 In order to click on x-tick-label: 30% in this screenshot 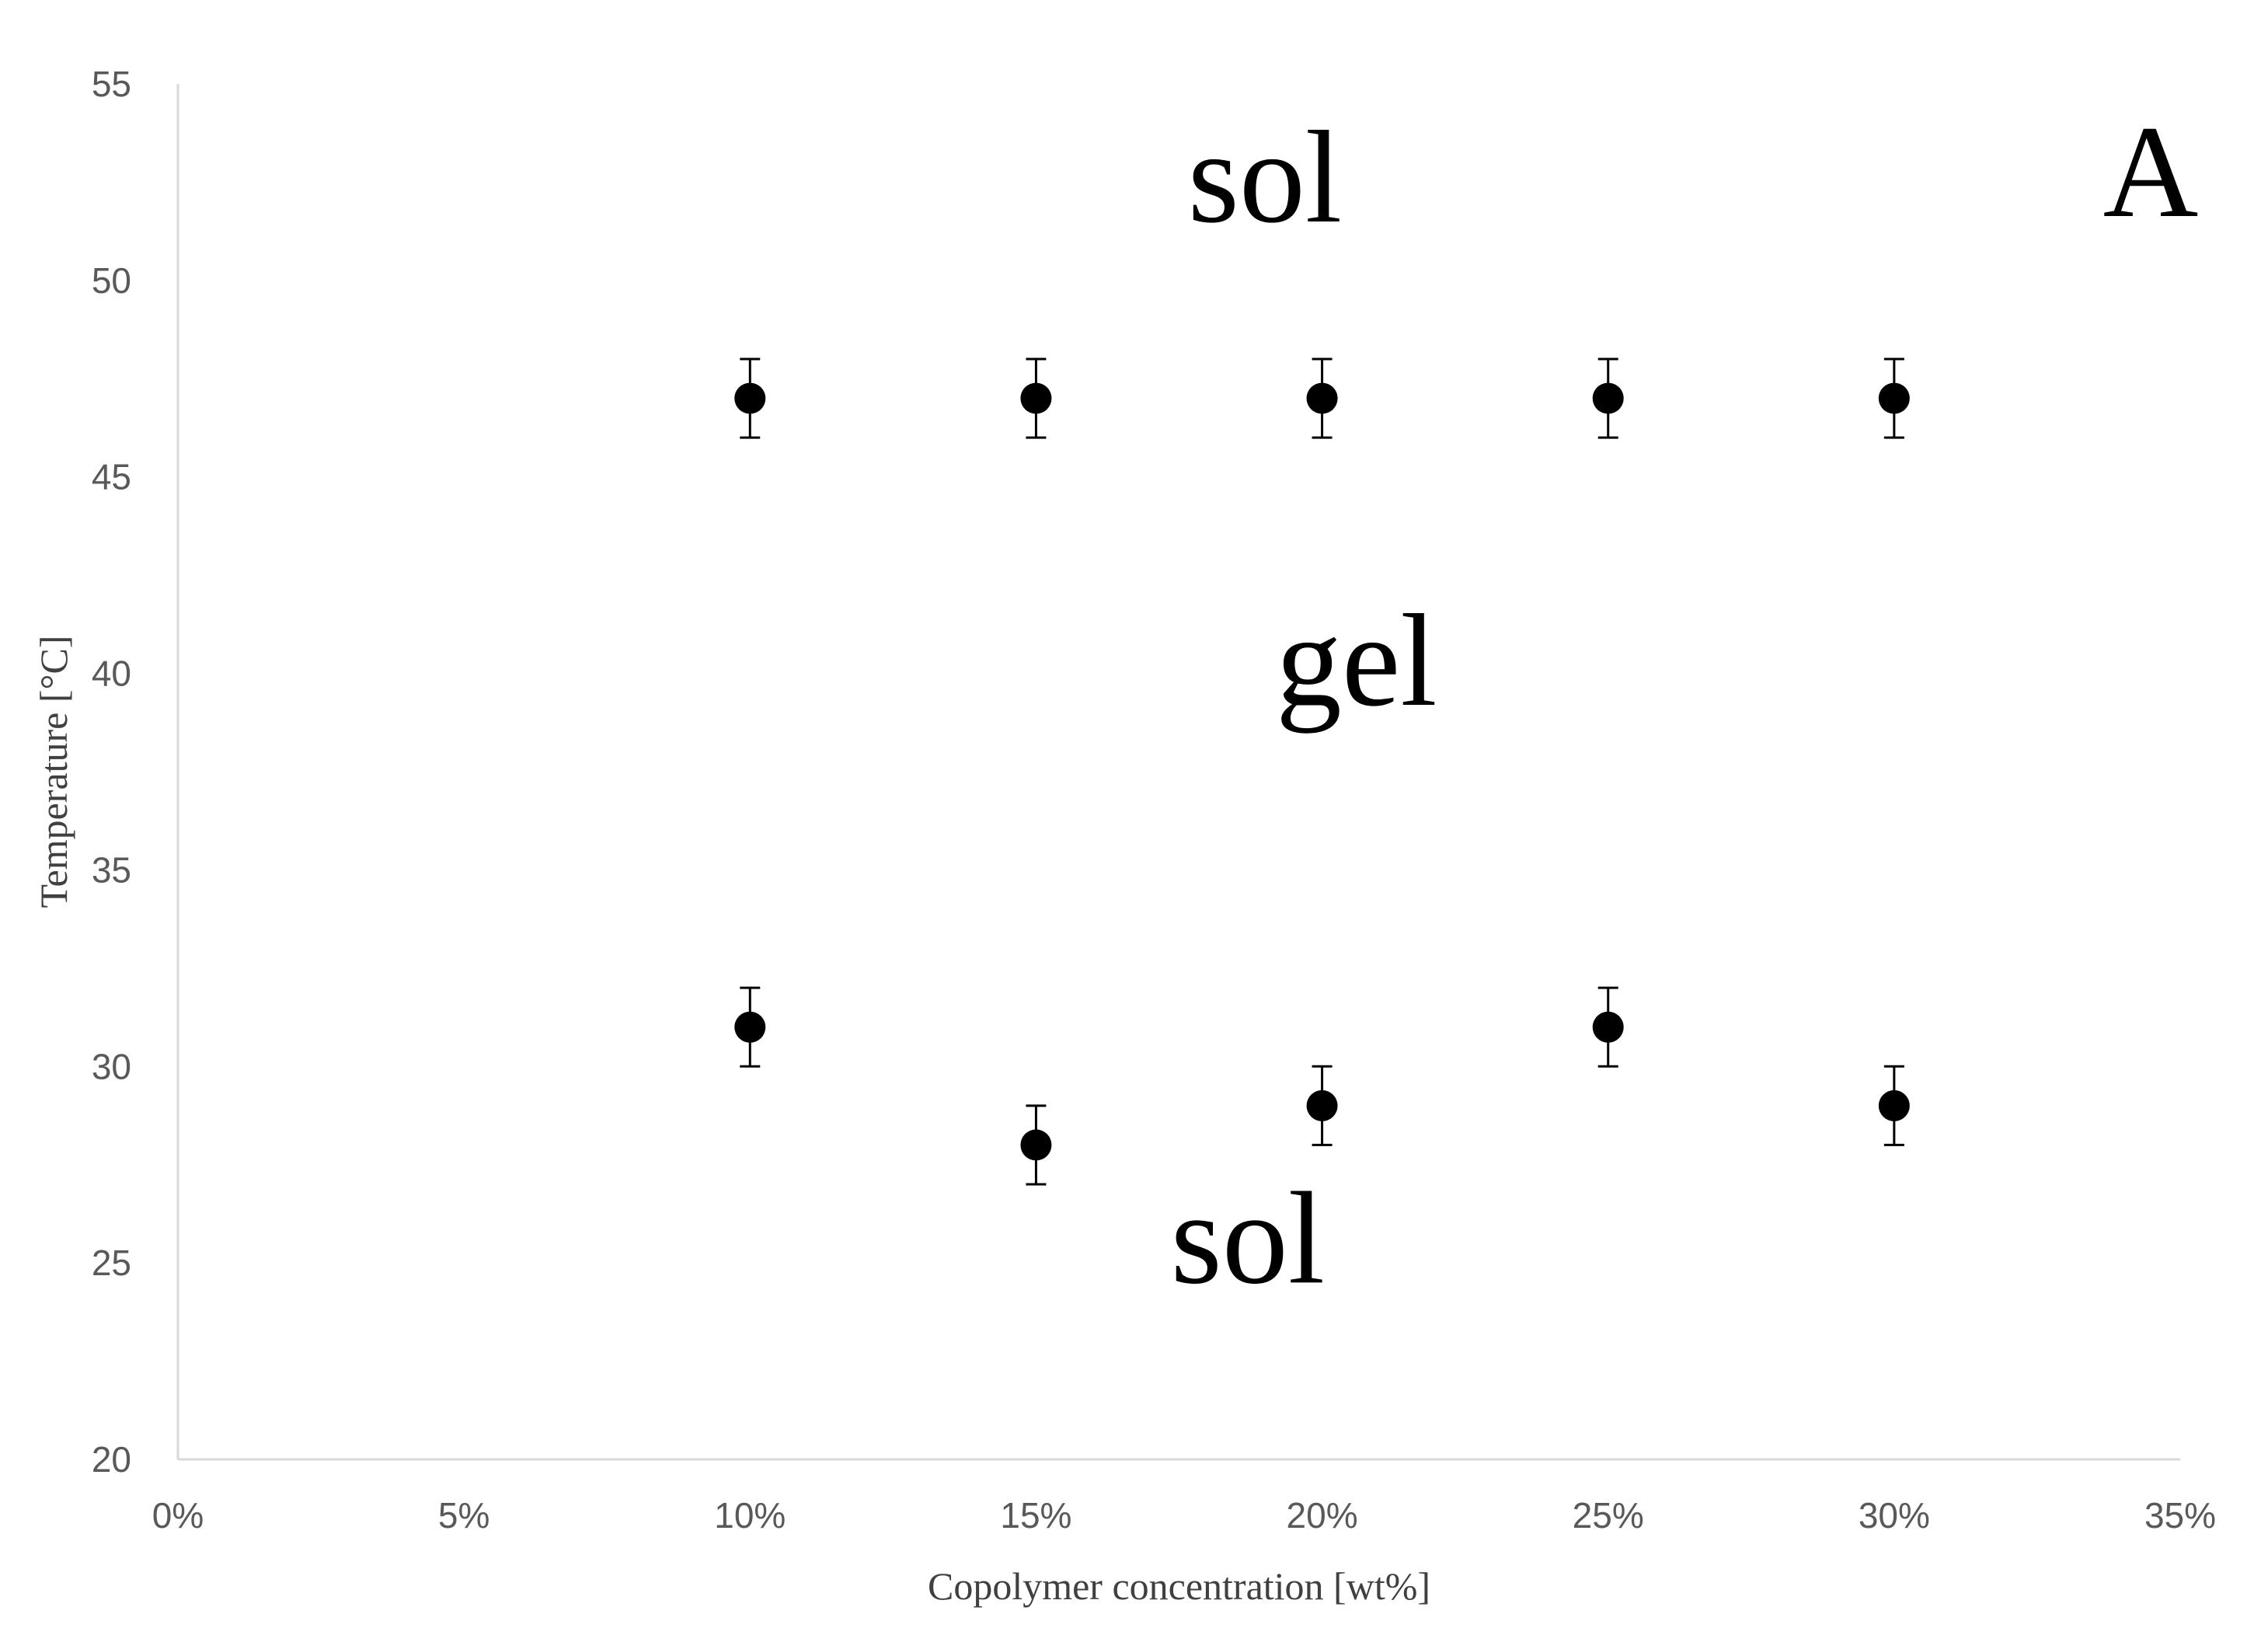, I will do `click(1894, 1515)`.